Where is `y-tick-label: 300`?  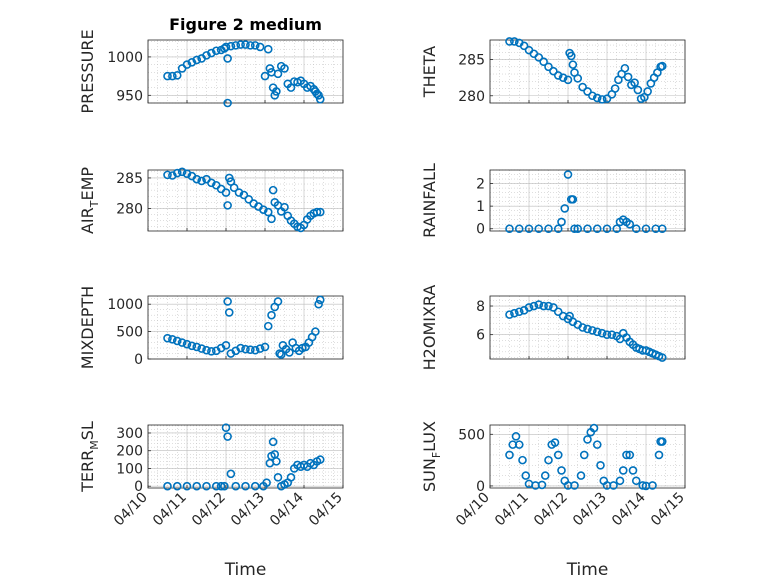 y-tick-label: 300 is located at coordinates (129, 434).